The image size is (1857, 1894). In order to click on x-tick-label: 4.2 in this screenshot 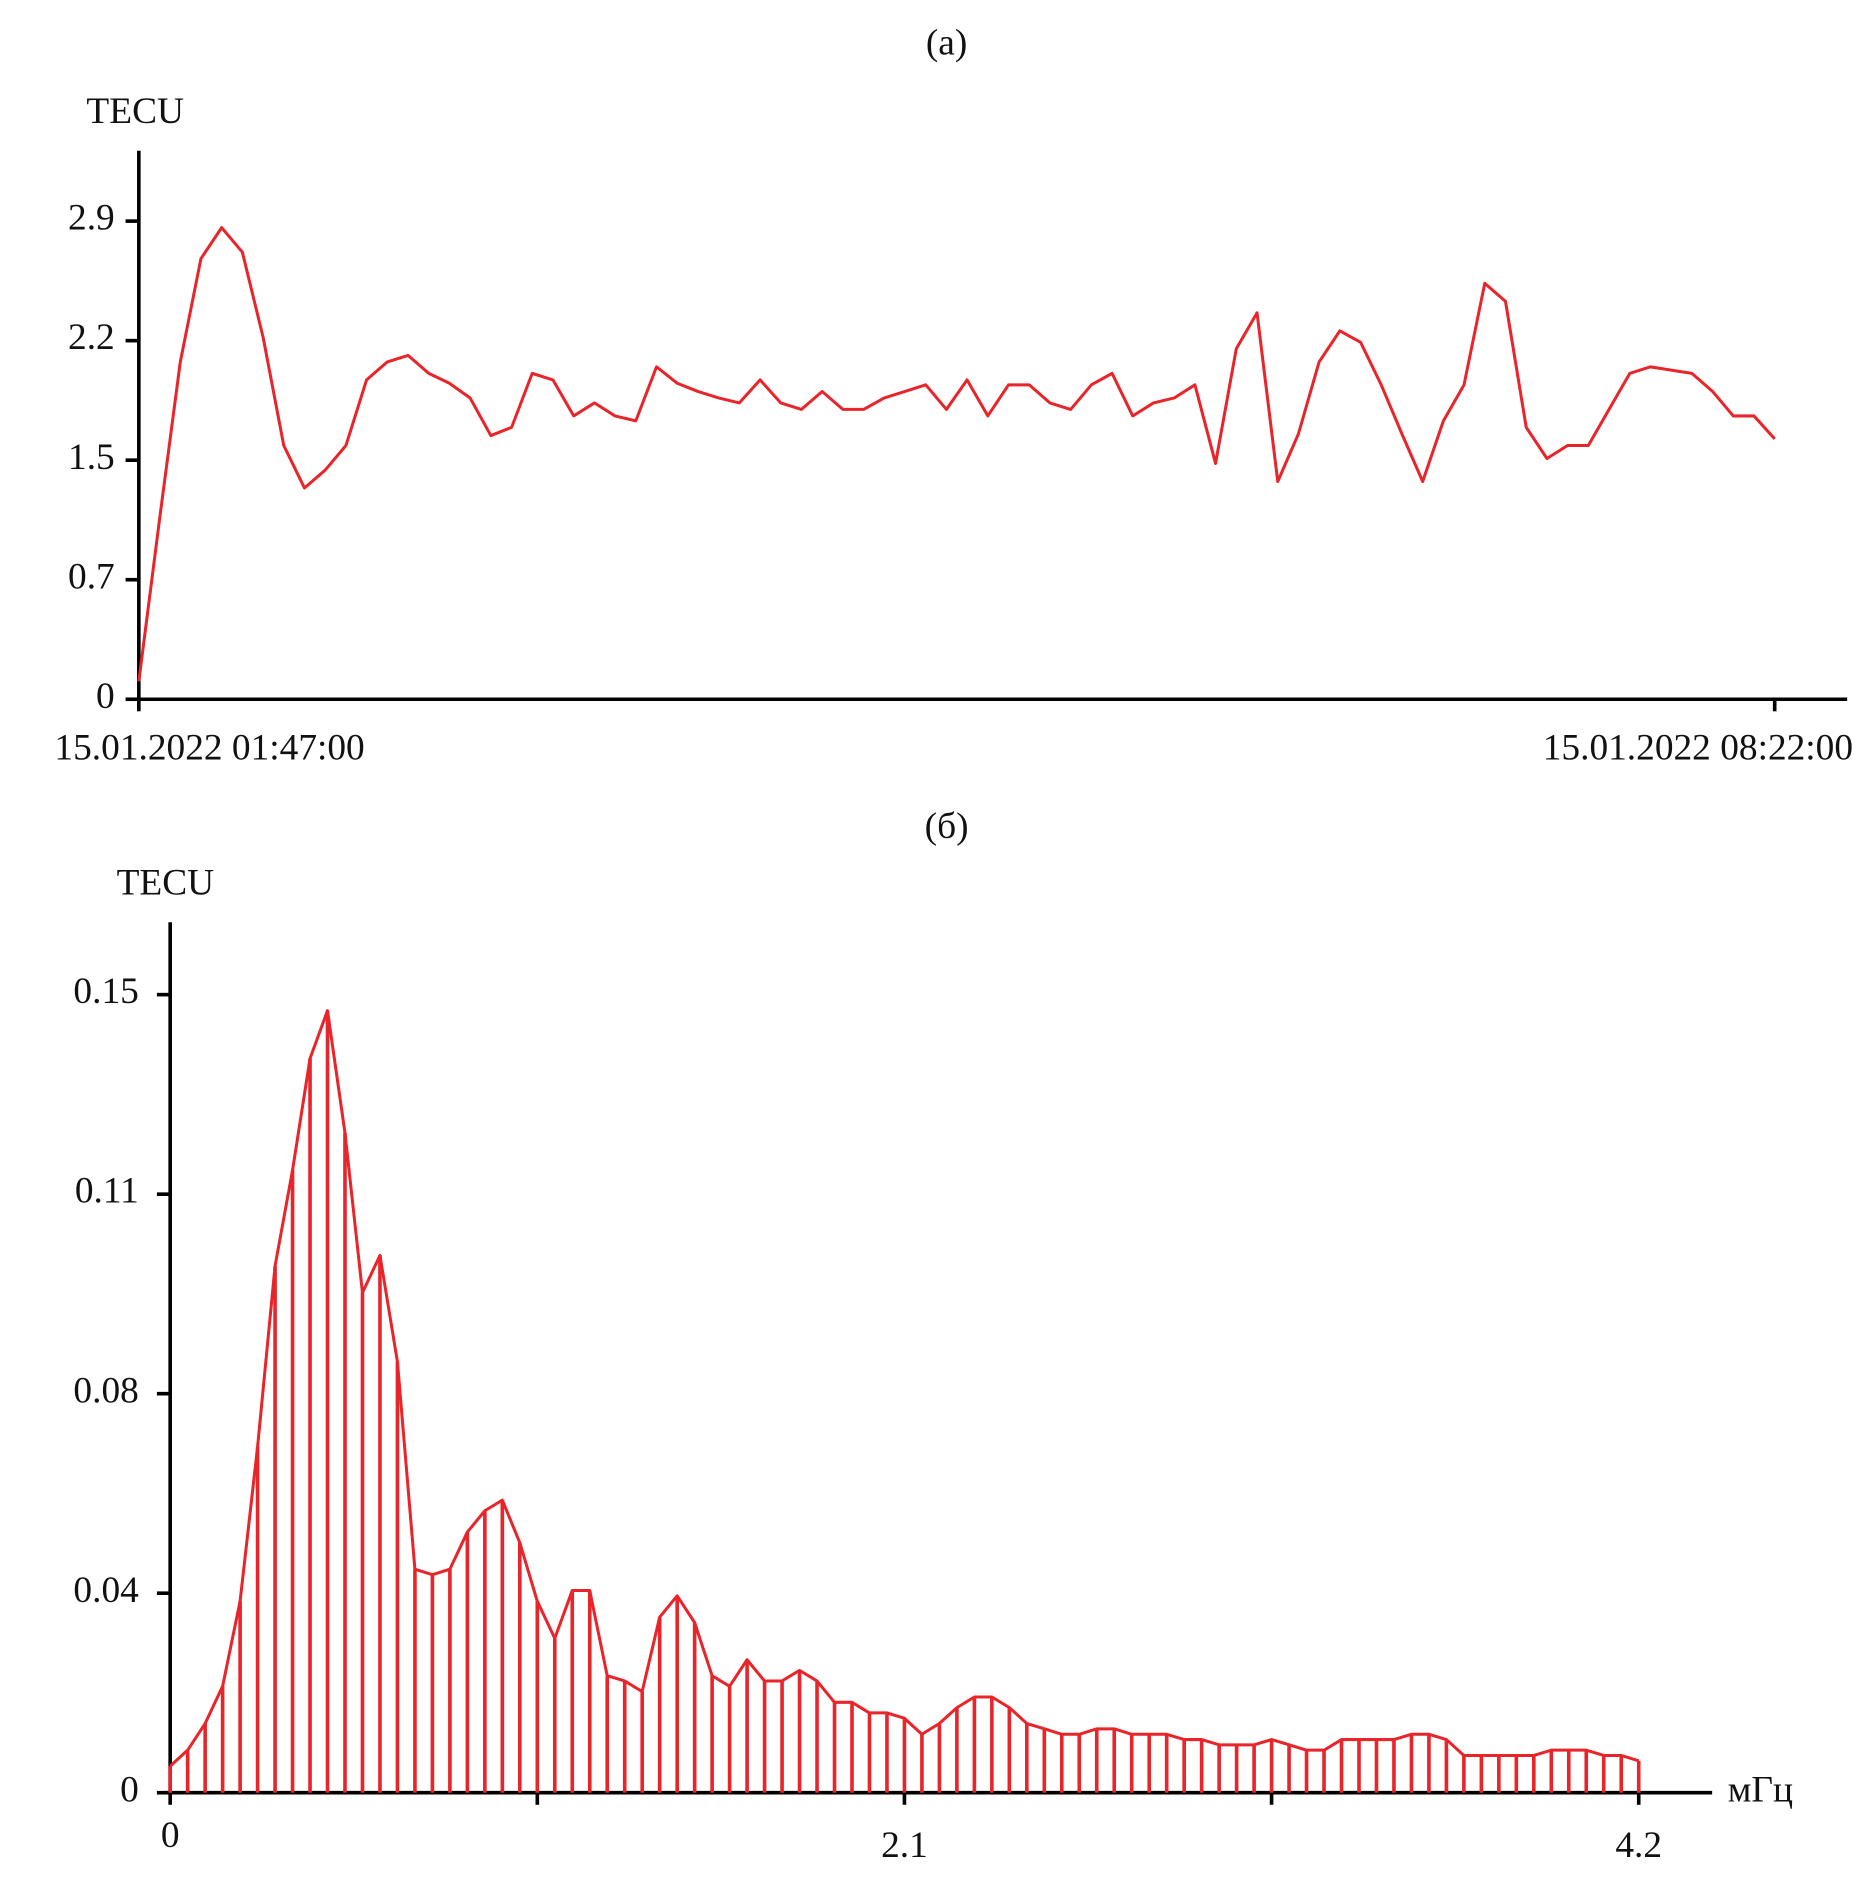, I will do `click(1638, 1845)`.